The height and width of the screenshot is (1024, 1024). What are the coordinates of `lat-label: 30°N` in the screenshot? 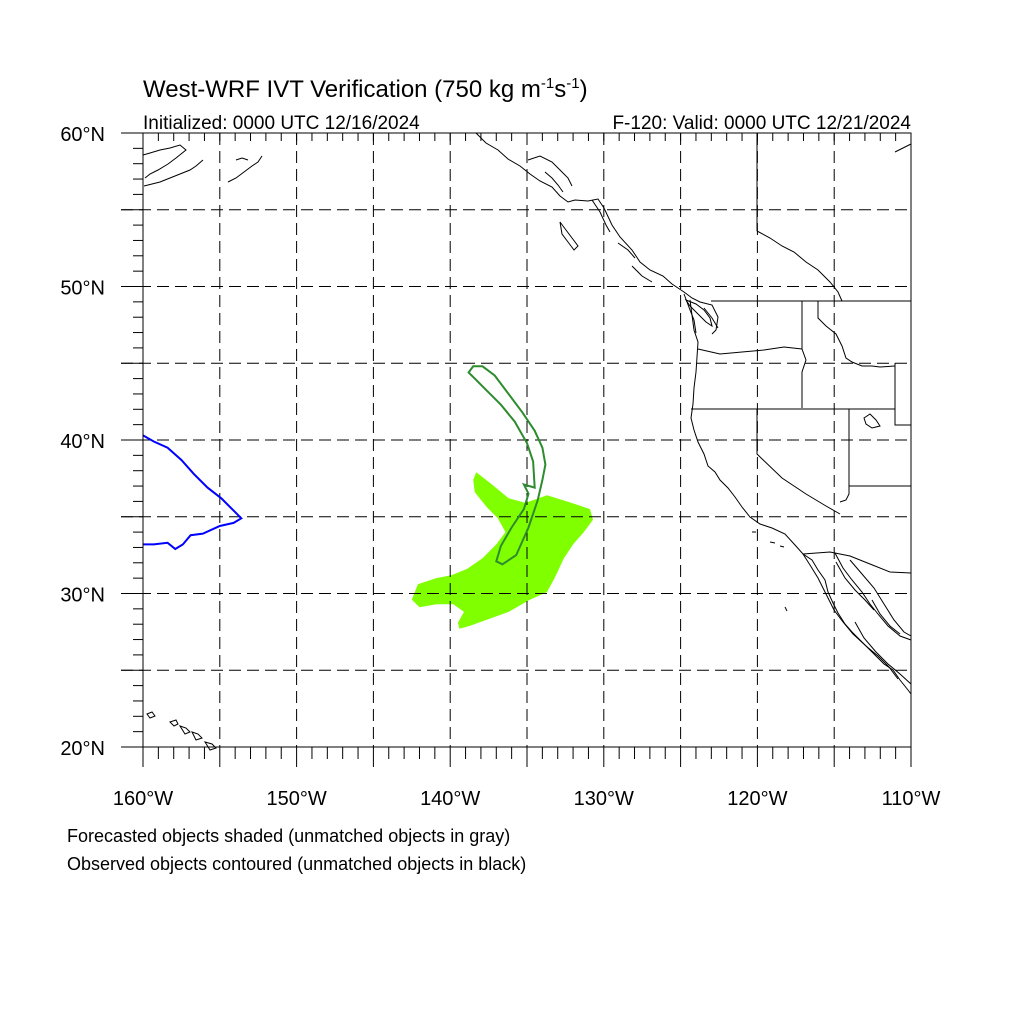 It's located at (82, 596).